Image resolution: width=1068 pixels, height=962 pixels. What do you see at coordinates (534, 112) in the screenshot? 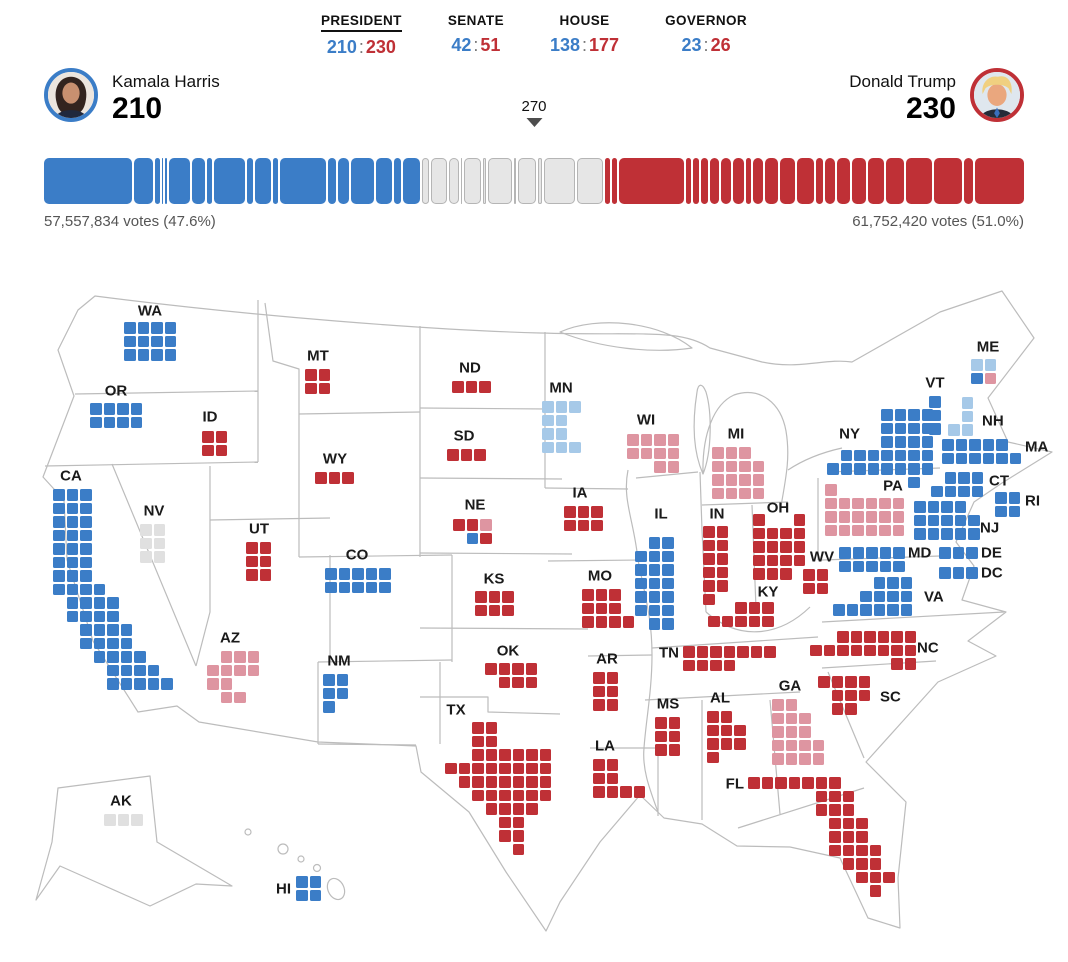
I see `threshold-marker: 270` at bounding box center [534, 112].